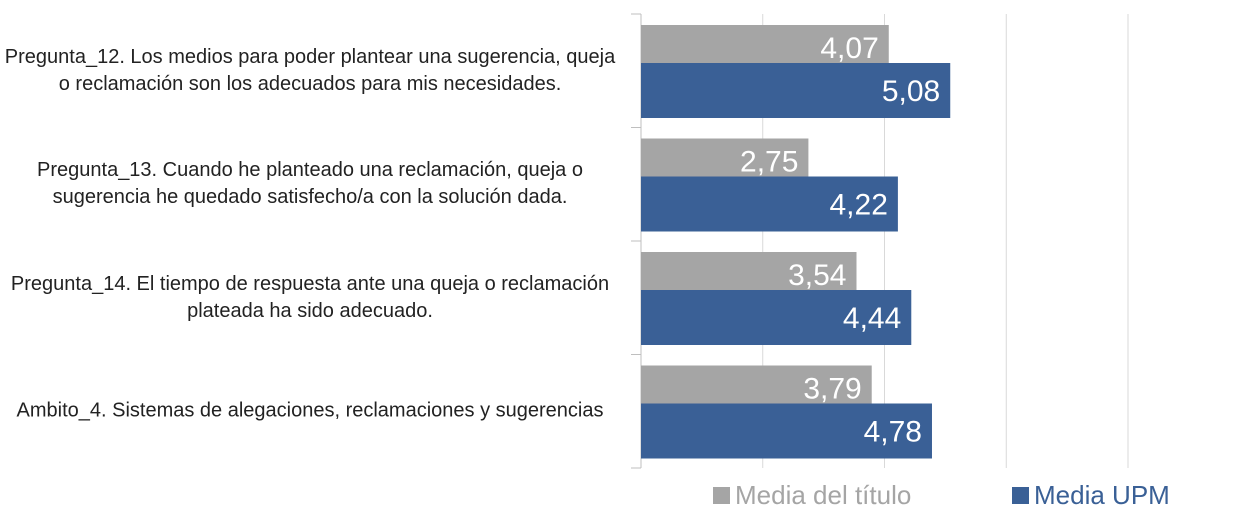 The width and height of the screenshot is (1240, 511). What do you see at coordinates (872, 318) in the screenshot?
I see `value-label: 4,44` at bounding box center [872, 318].